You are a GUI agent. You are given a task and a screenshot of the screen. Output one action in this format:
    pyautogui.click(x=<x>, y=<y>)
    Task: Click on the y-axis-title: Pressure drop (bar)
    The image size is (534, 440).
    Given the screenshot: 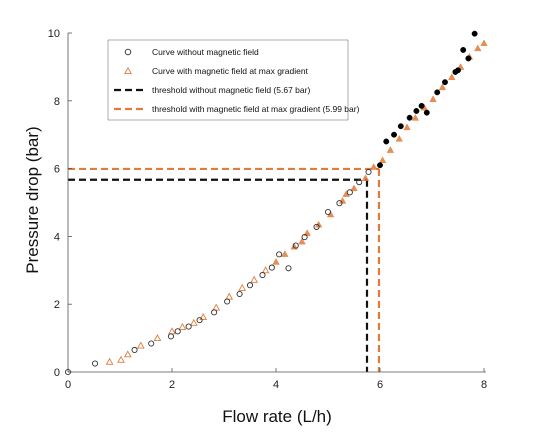 What is the action you would take?
    pyautogui.click(x=32, y=199)
    